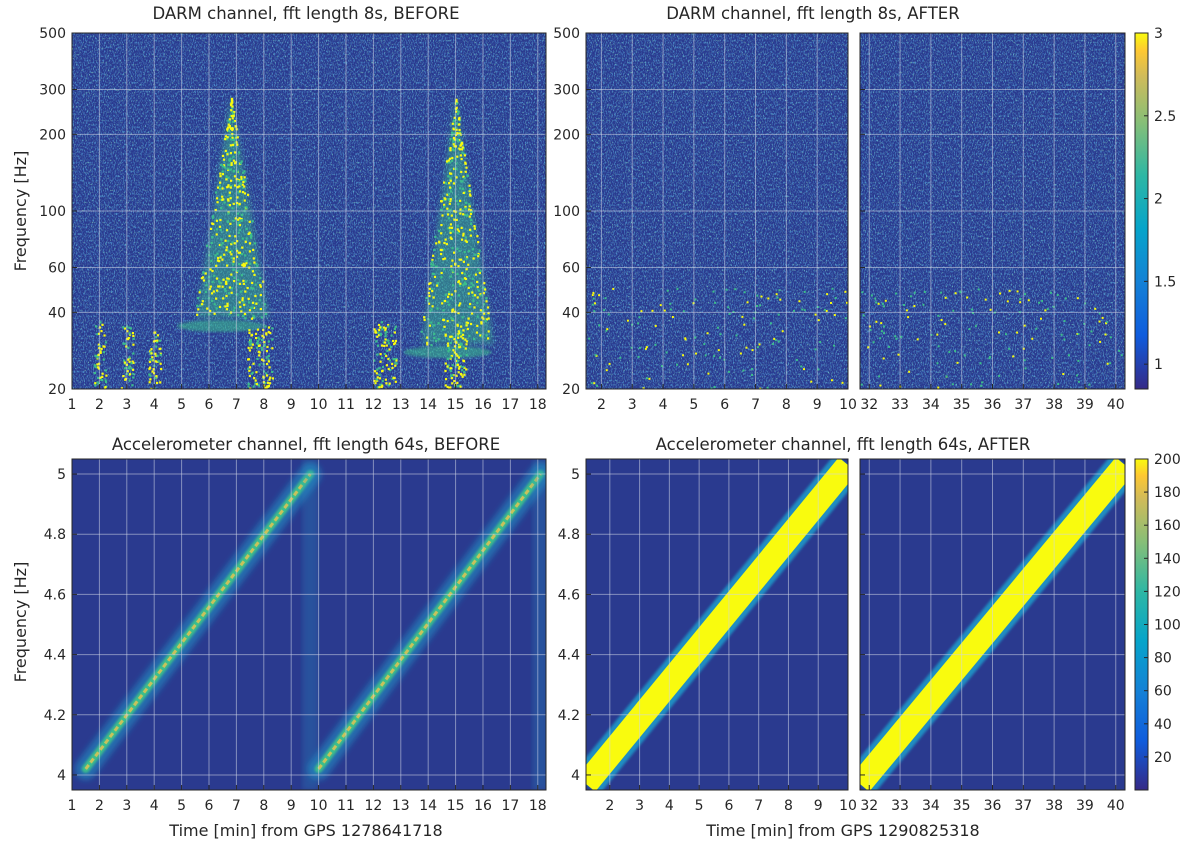 The width and height of the screenshot is (1191, 846). What do you see at coordinates (1054, 405) in the screenshot?
I see `darm-after-seg1-xtick-label: 38` at bounding box center [1054, 405].